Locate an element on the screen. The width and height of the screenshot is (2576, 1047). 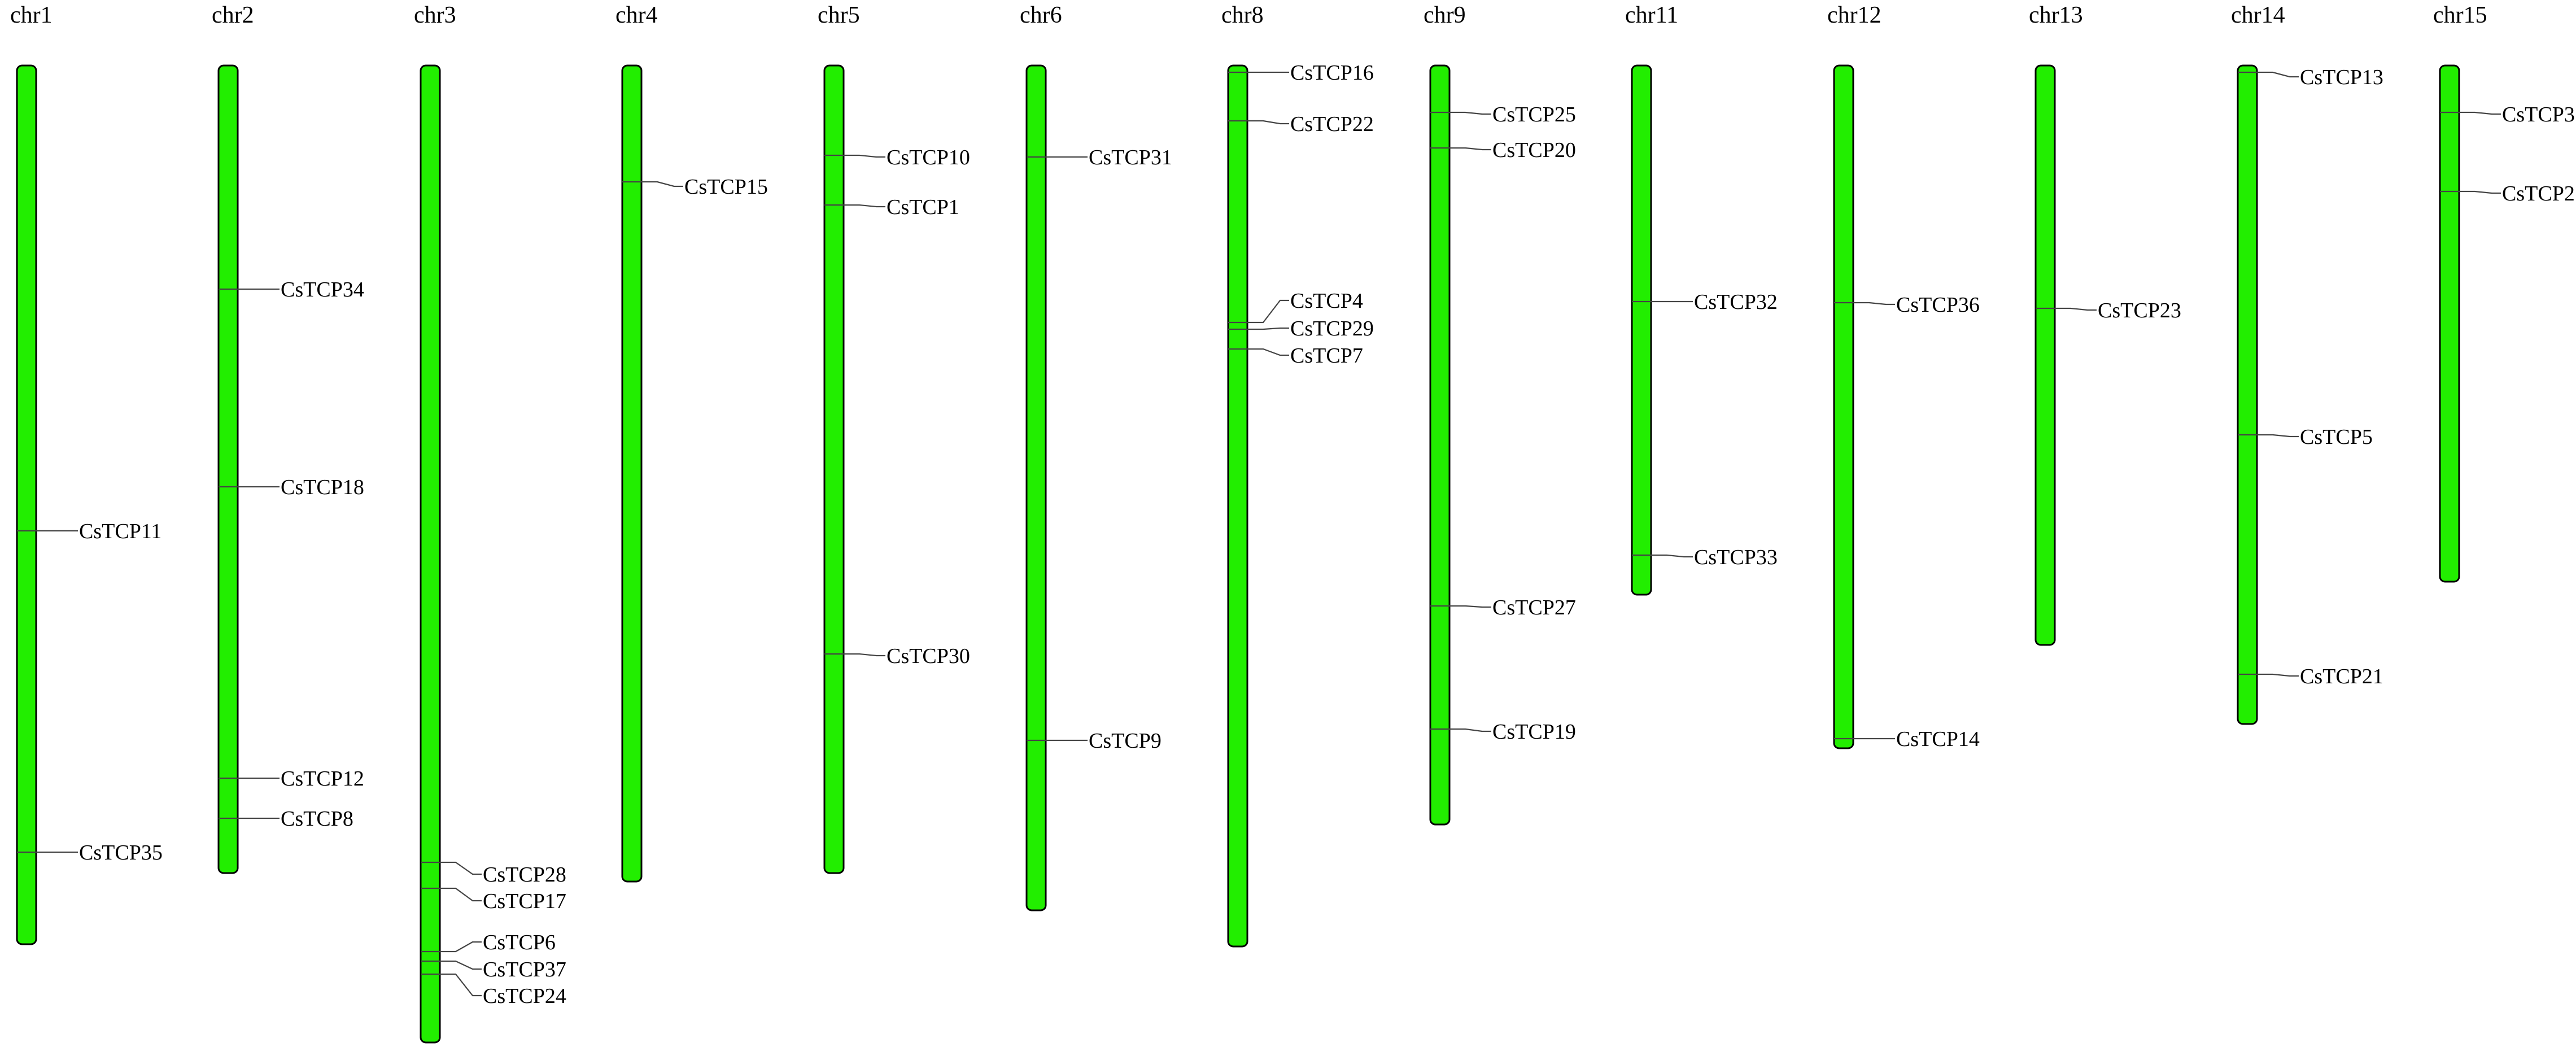
gene-label: CsTCP16 is located at coordinates (1332, 73).